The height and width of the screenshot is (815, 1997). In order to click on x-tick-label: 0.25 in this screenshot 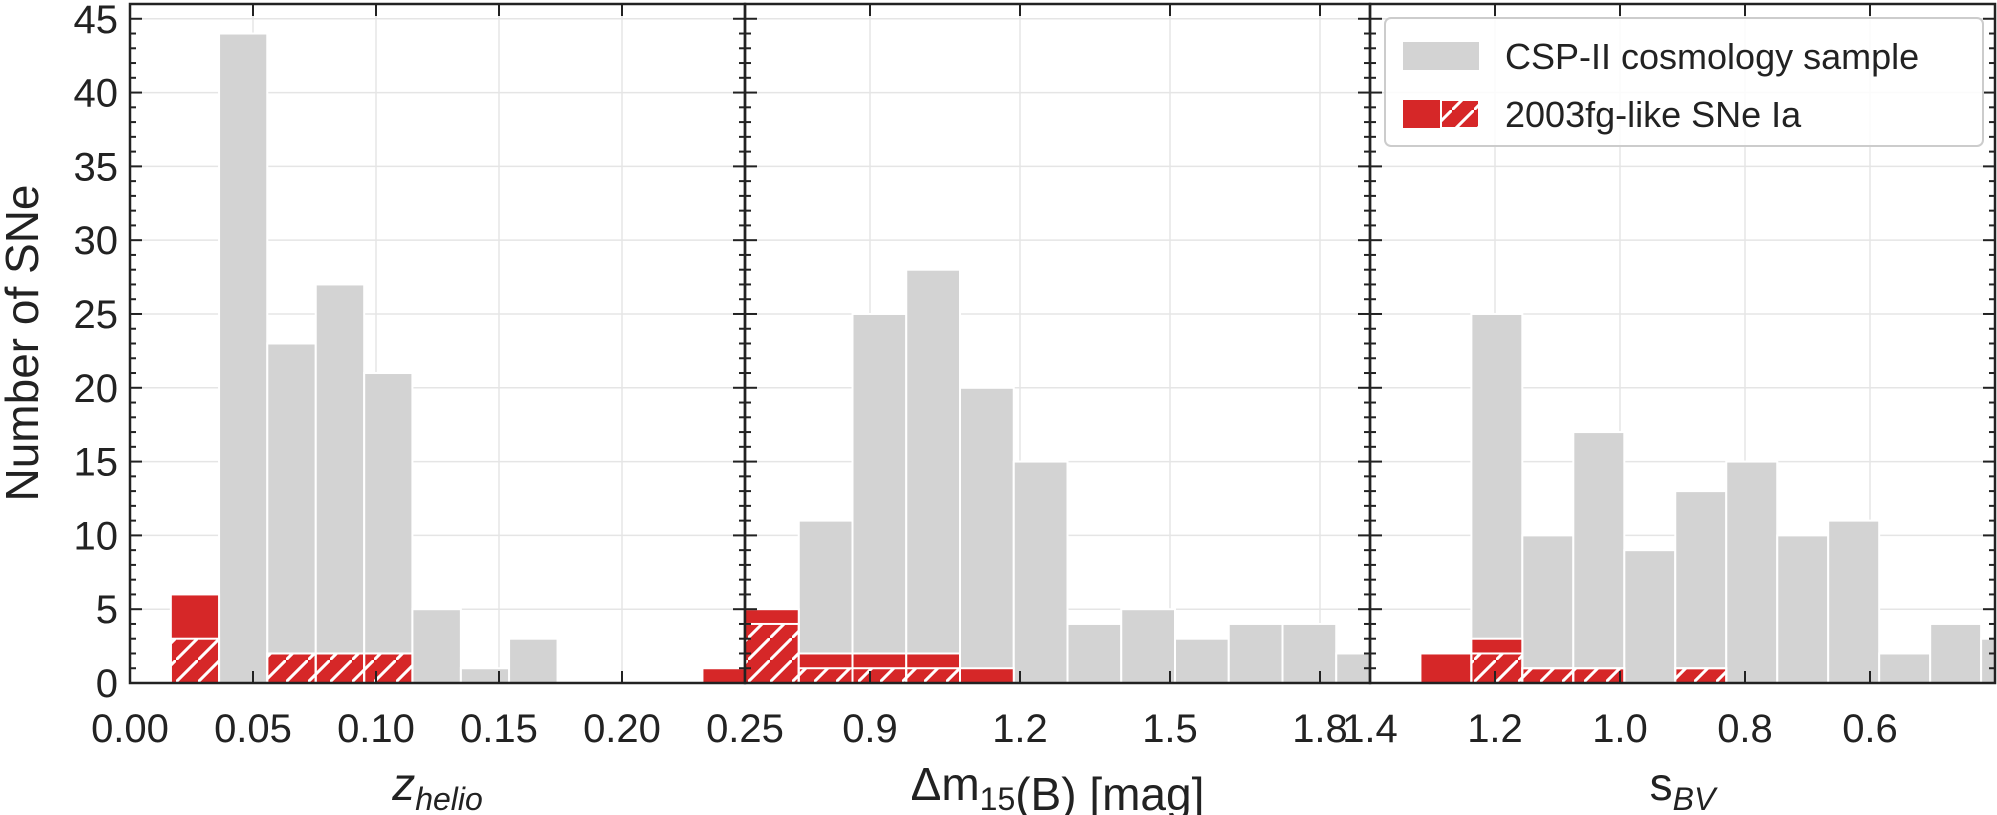, I will do `click(745, 729)`.